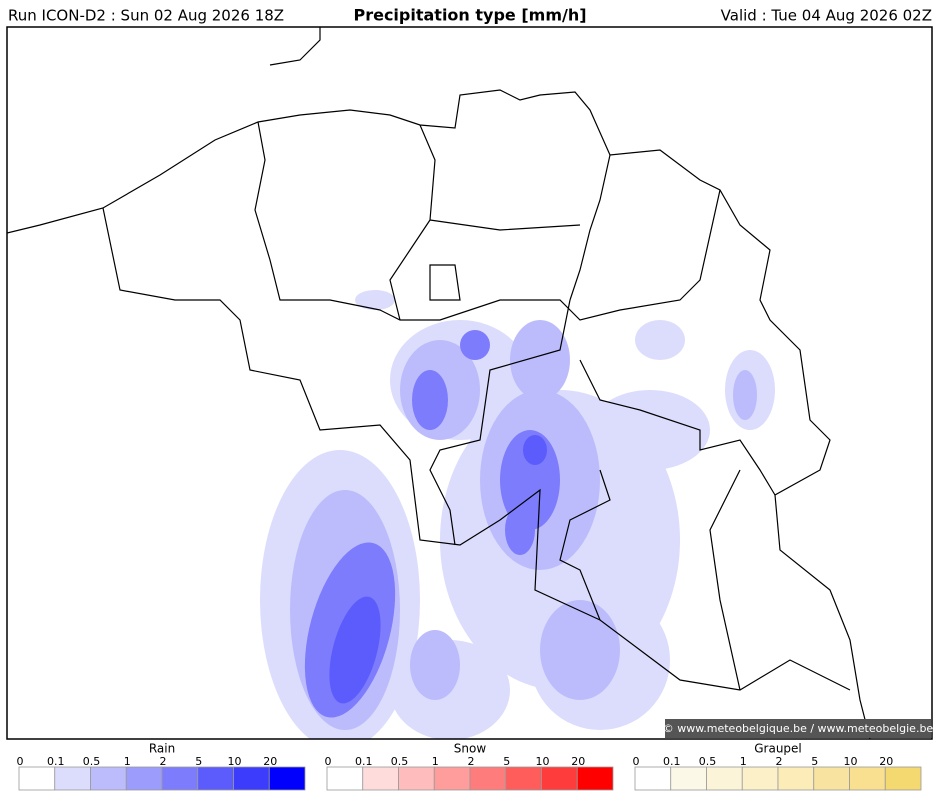 The image size is (940, 800). What do you see at coordinates (146, 16) in the screenshot?
I see `run-label: Run ICON-D2 : Sun 02 Aug 2026 18Z` at bounding box center [146, 16].